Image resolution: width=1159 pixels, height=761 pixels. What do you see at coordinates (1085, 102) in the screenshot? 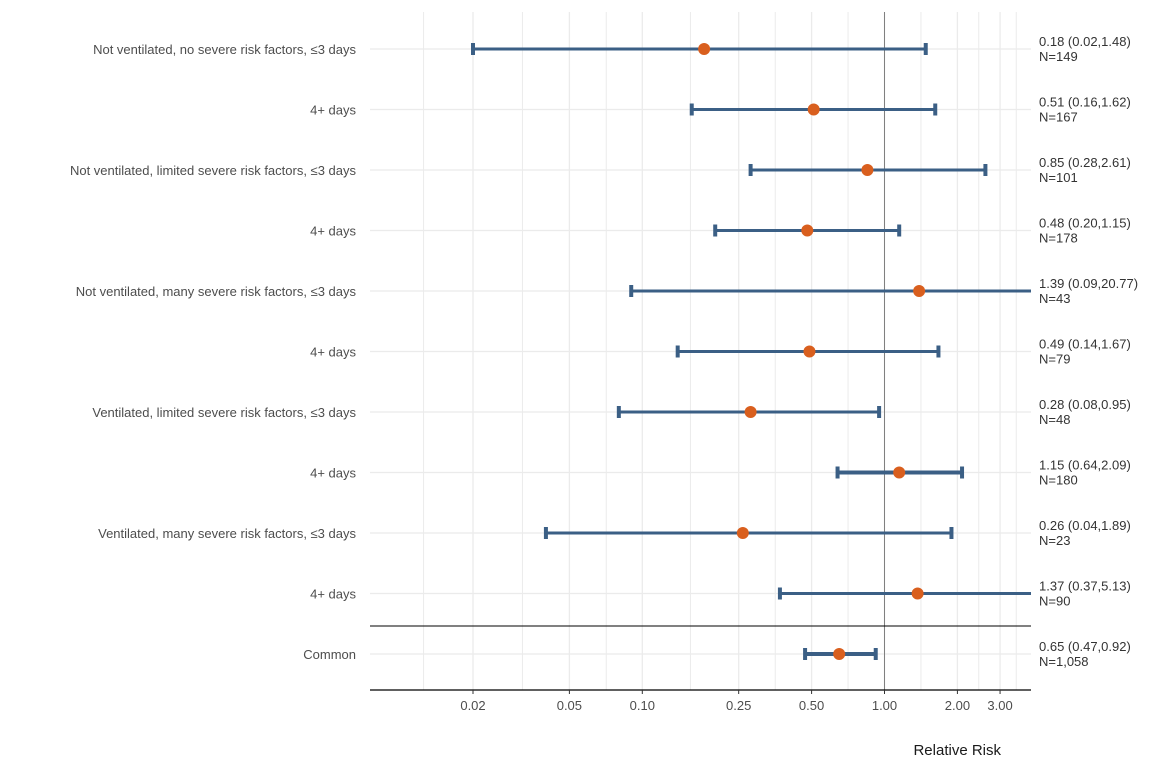
I see `estimate-text: 0.51 (0.16,1.62)` at bounding box center [1085, 102].